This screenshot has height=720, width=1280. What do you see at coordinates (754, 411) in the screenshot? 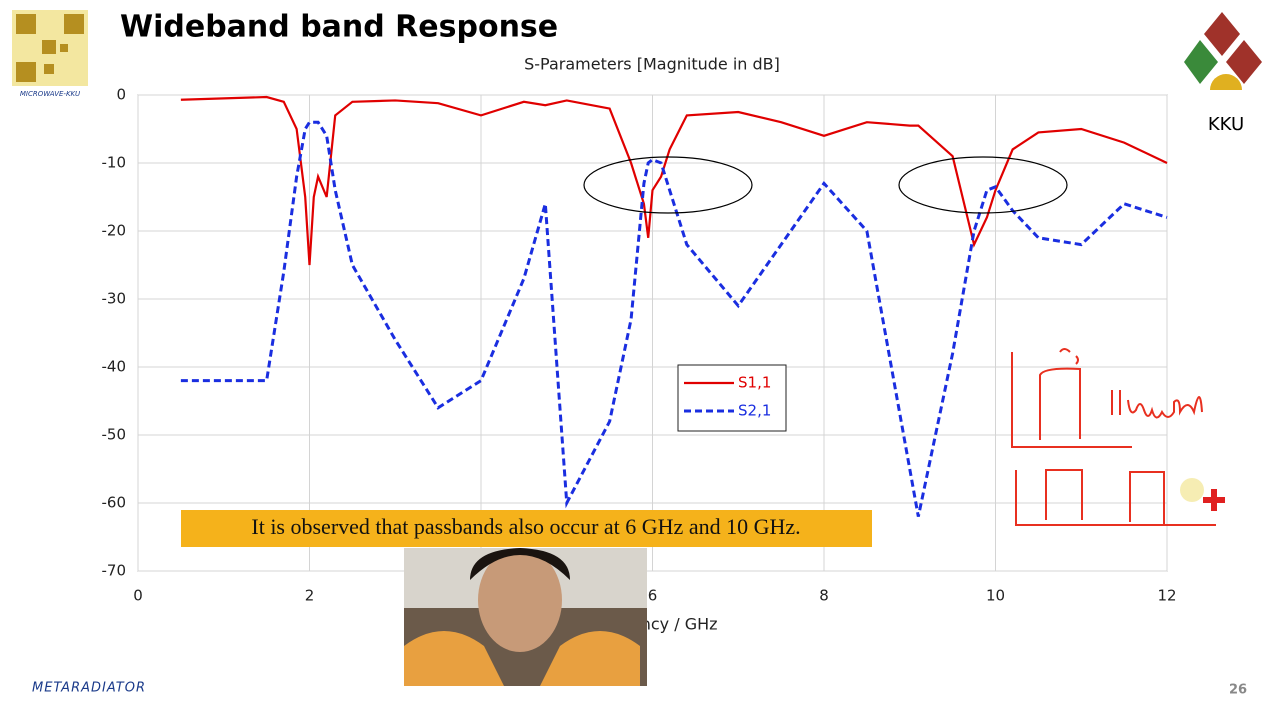
I see `legend-label: S2,1` at bounding box center [754, 411].